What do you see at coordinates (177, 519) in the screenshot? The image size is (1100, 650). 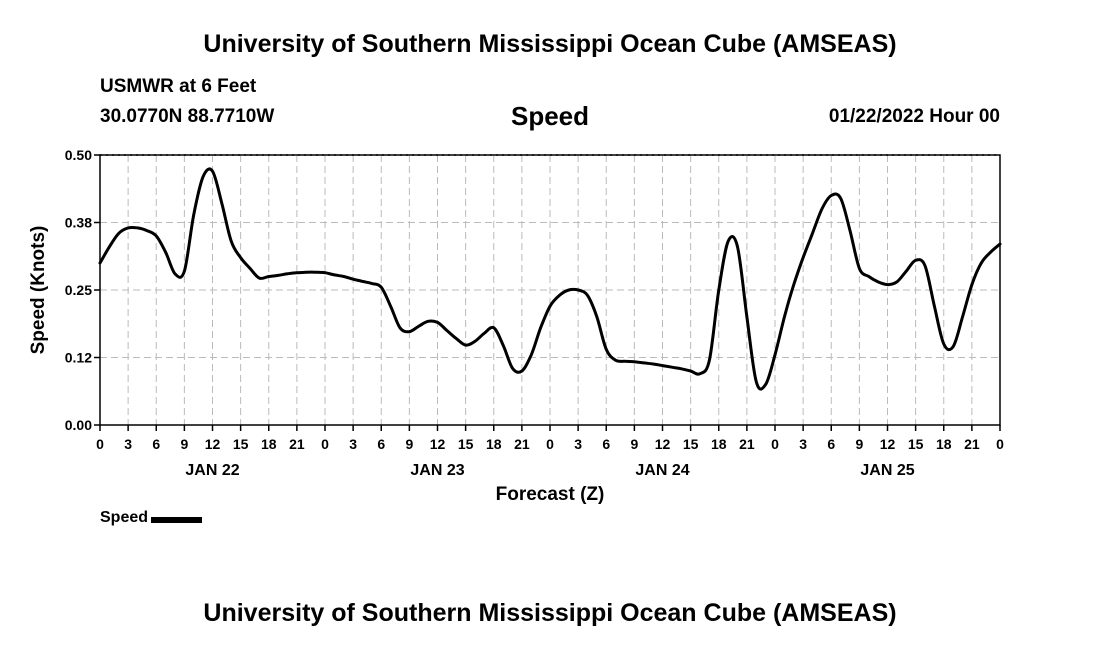 I see `legend-swatch` at bounding box center [177, 519].